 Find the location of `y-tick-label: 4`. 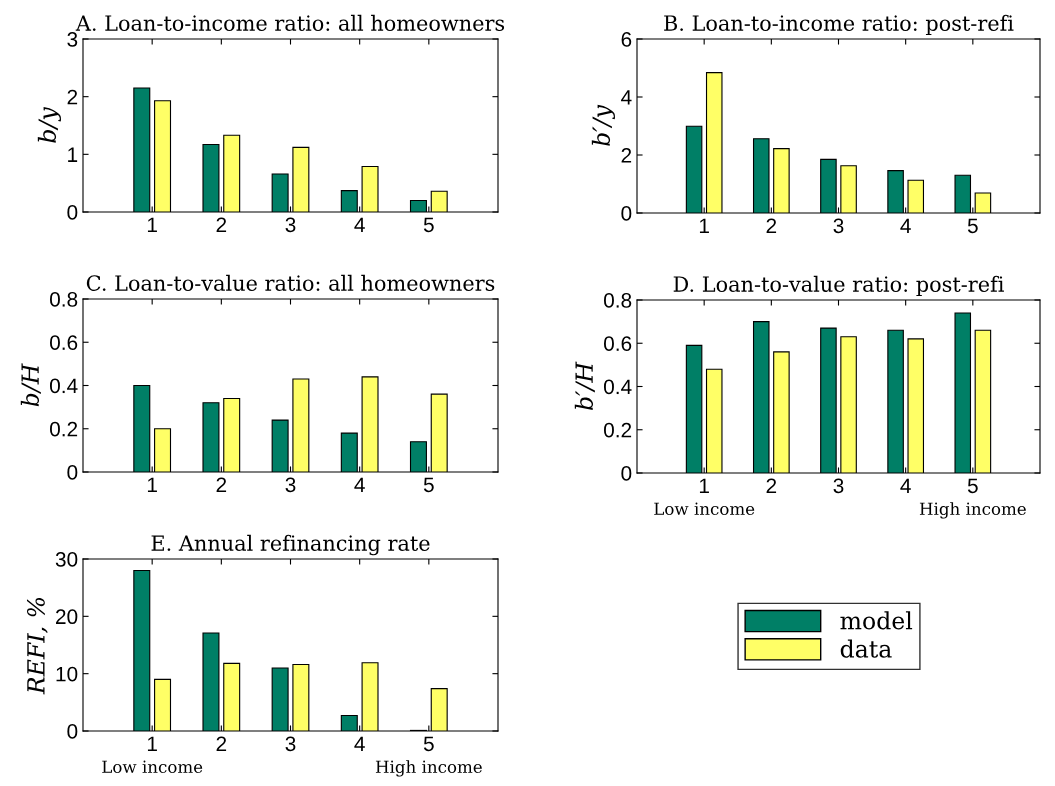

y-tick-label: 4 is located at coordinates (626, 97).